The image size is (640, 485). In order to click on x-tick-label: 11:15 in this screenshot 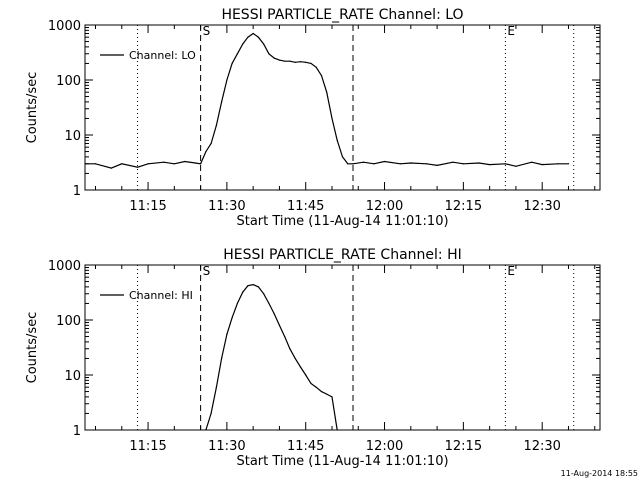, I will do `click(147, 206)`.